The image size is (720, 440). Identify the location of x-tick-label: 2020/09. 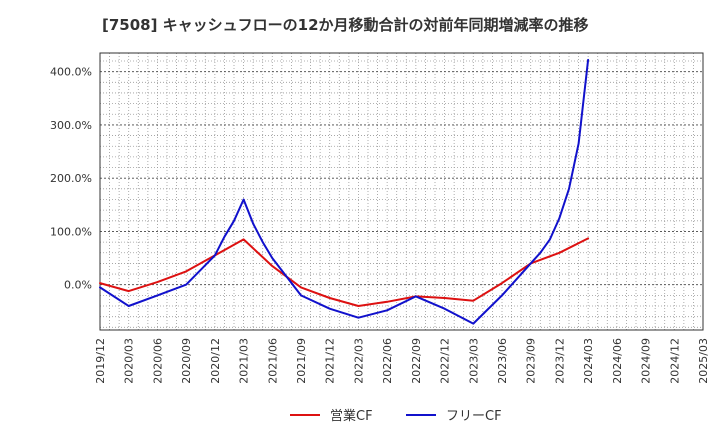
(186, 361).